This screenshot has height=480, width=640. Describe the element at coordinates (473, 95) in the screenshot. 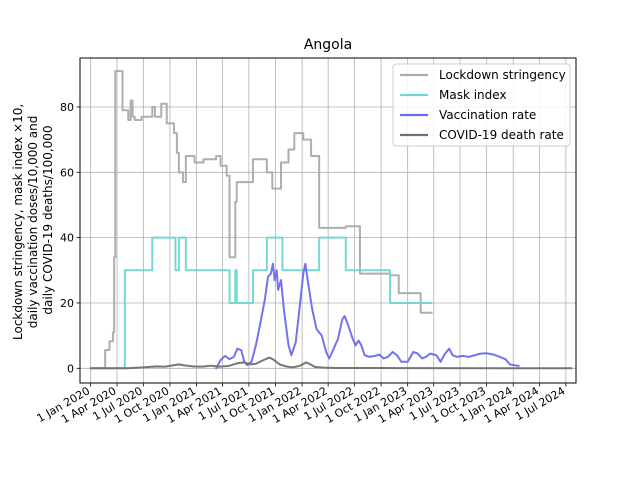

I see `legend-label-mask: Mask index` at that location.